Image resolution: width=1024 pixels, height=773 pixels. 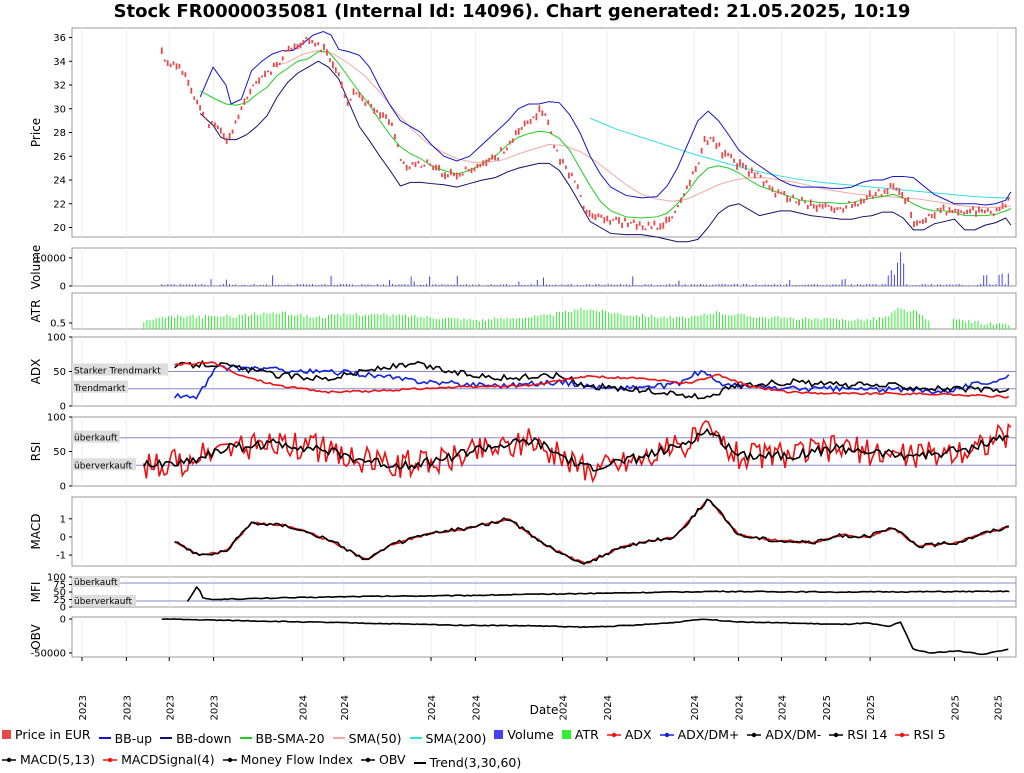 What do you see at coordinates (168, 759) in the screenshot?
I see `legend-label: MACDSignal(4)` at bounding box center [168, 759].